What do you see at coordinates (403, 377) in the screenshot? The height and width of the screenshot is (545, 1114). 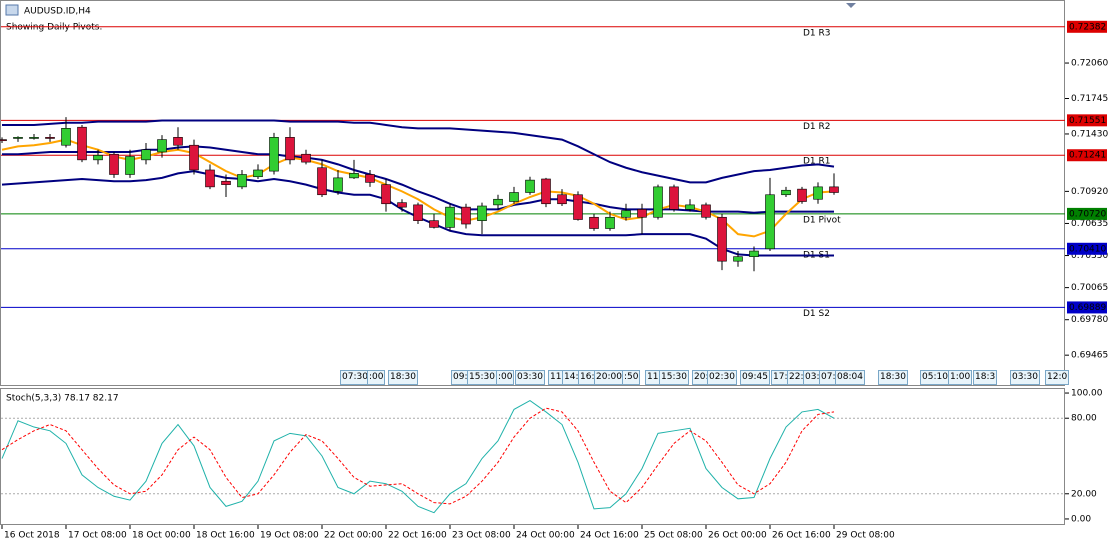 I see `time-marker: 18:30` at bounding box center [403, 377].